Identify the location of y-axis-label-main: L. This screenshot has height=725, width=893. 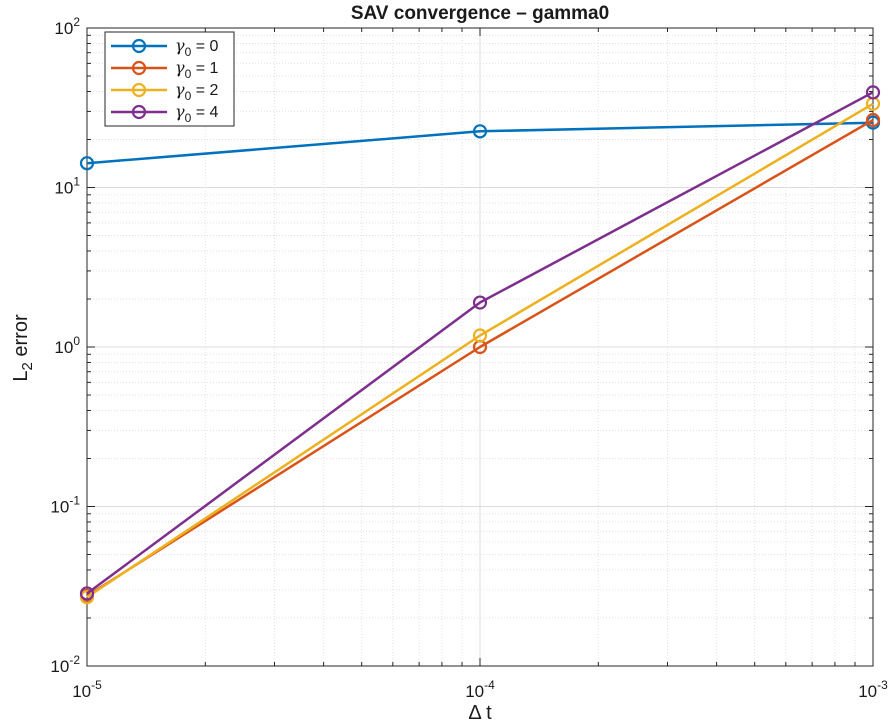
(21, 376).